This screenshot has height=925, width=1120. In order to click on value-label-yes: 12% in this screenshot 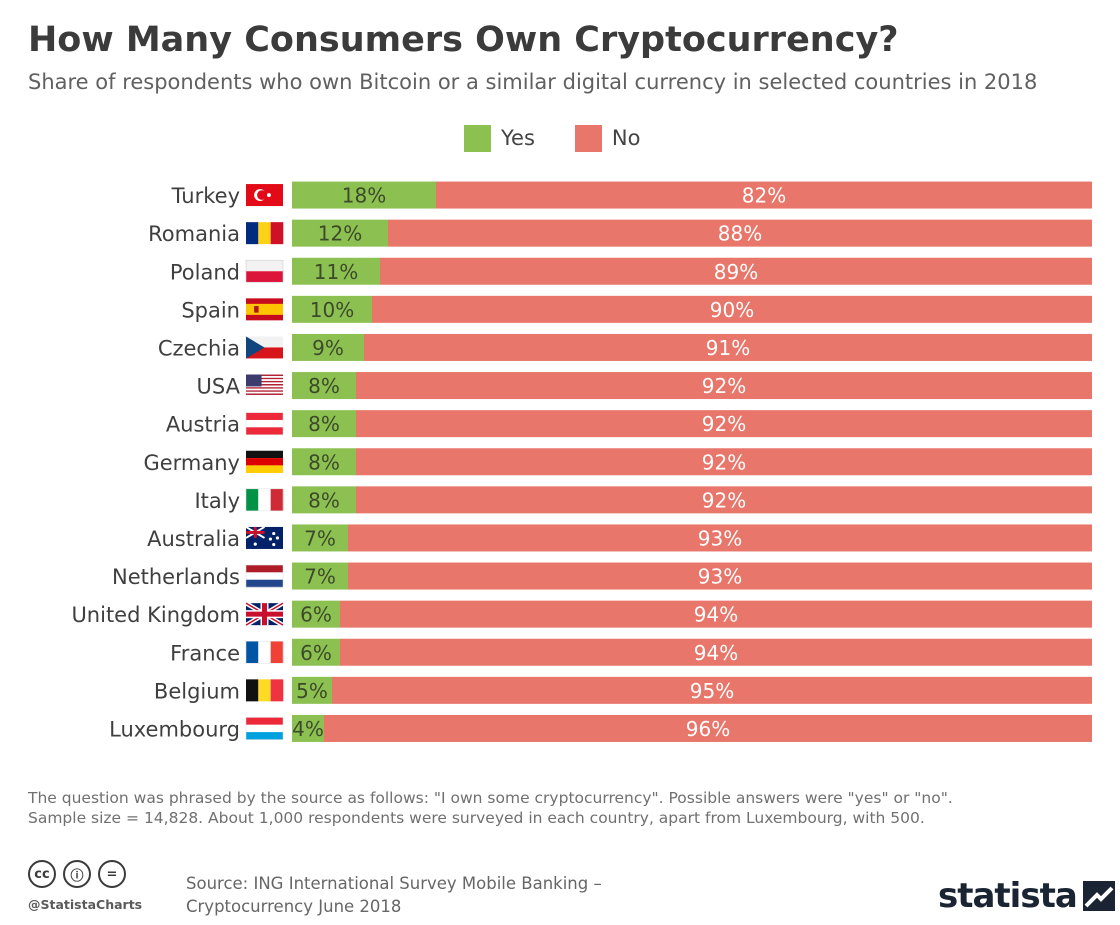, I will do `click(340, 234)`.